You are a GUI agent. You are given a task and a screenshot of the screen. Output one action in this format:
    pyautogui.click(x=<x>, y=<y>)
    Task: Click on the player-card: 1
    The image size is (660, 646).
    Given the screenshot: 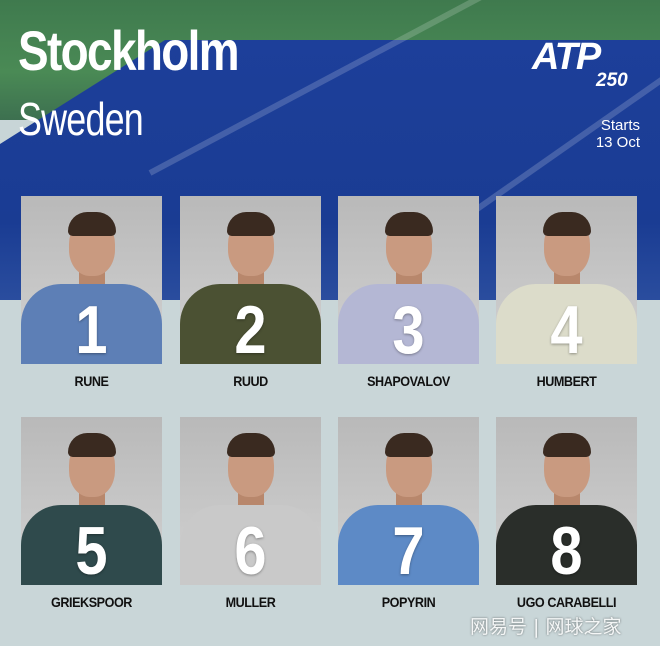 What is the action you would take?
    pyautogui.click(x=91, y=280)
    